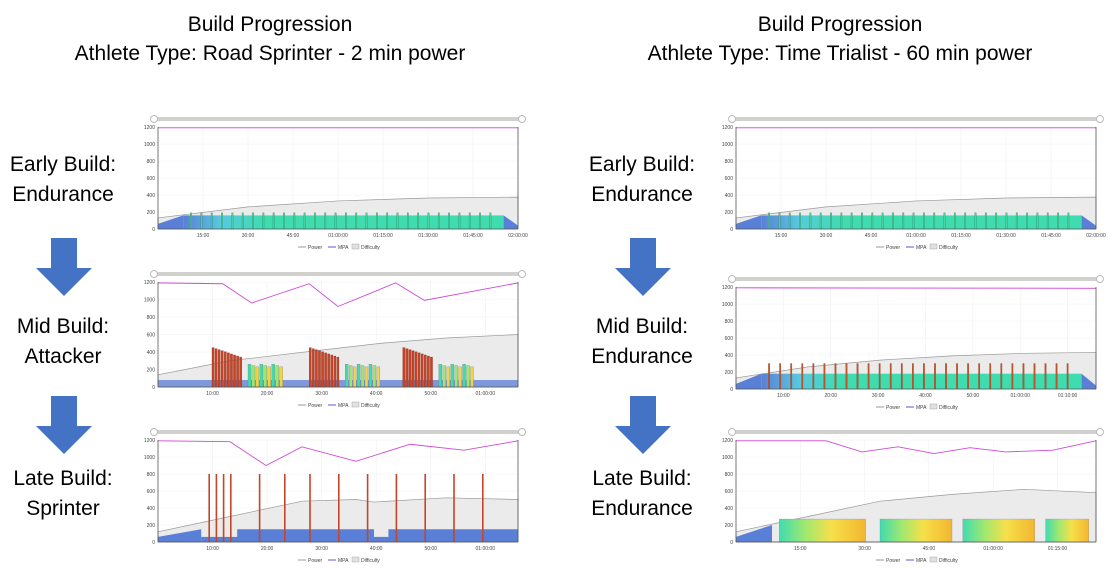 Image resolution: width=1120 pixels, height=587 pixels. Describe the element at coordinates (1067, 530) in the screenshot. I see `power-threshold-block` at that location.